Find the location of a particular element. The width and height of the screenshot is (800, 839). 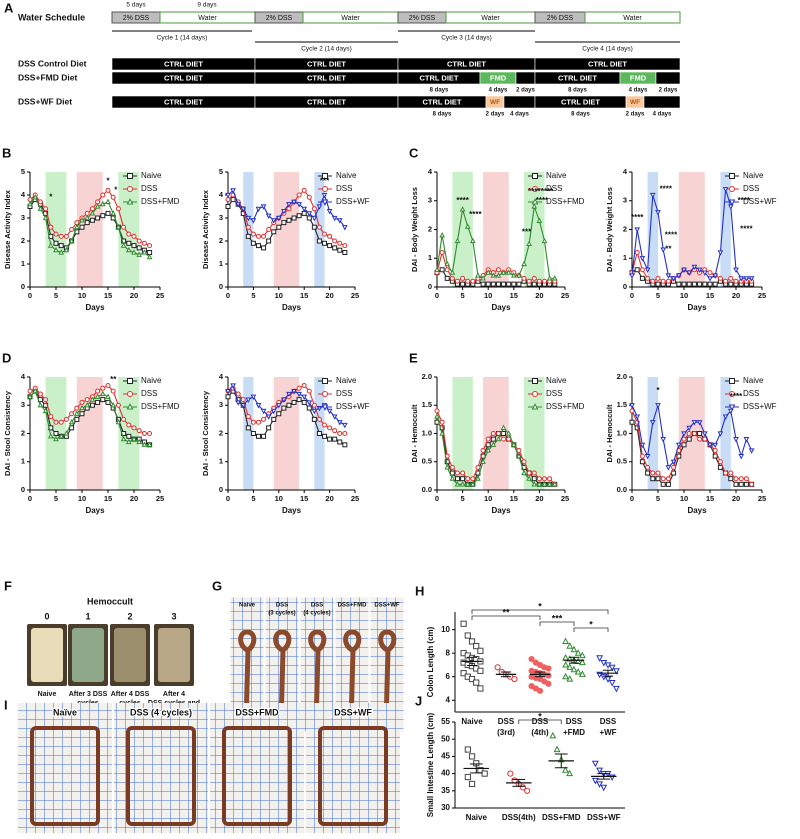

y-tick-label: 35 is located at coordinates (445, 790).